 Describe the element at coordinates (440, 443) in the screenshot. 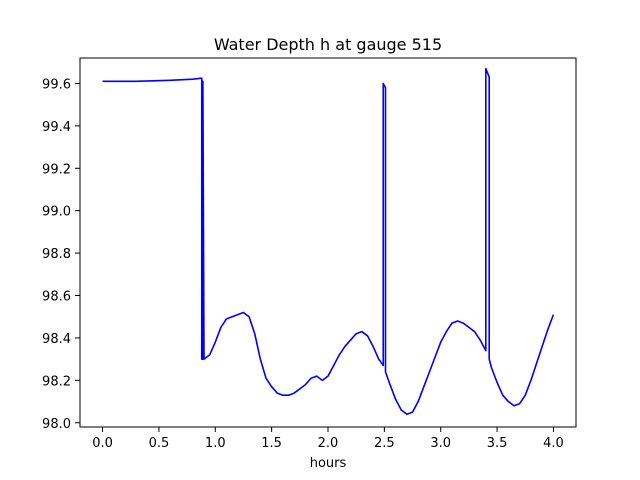

I see `x-tick-label: 3.0` at that location.